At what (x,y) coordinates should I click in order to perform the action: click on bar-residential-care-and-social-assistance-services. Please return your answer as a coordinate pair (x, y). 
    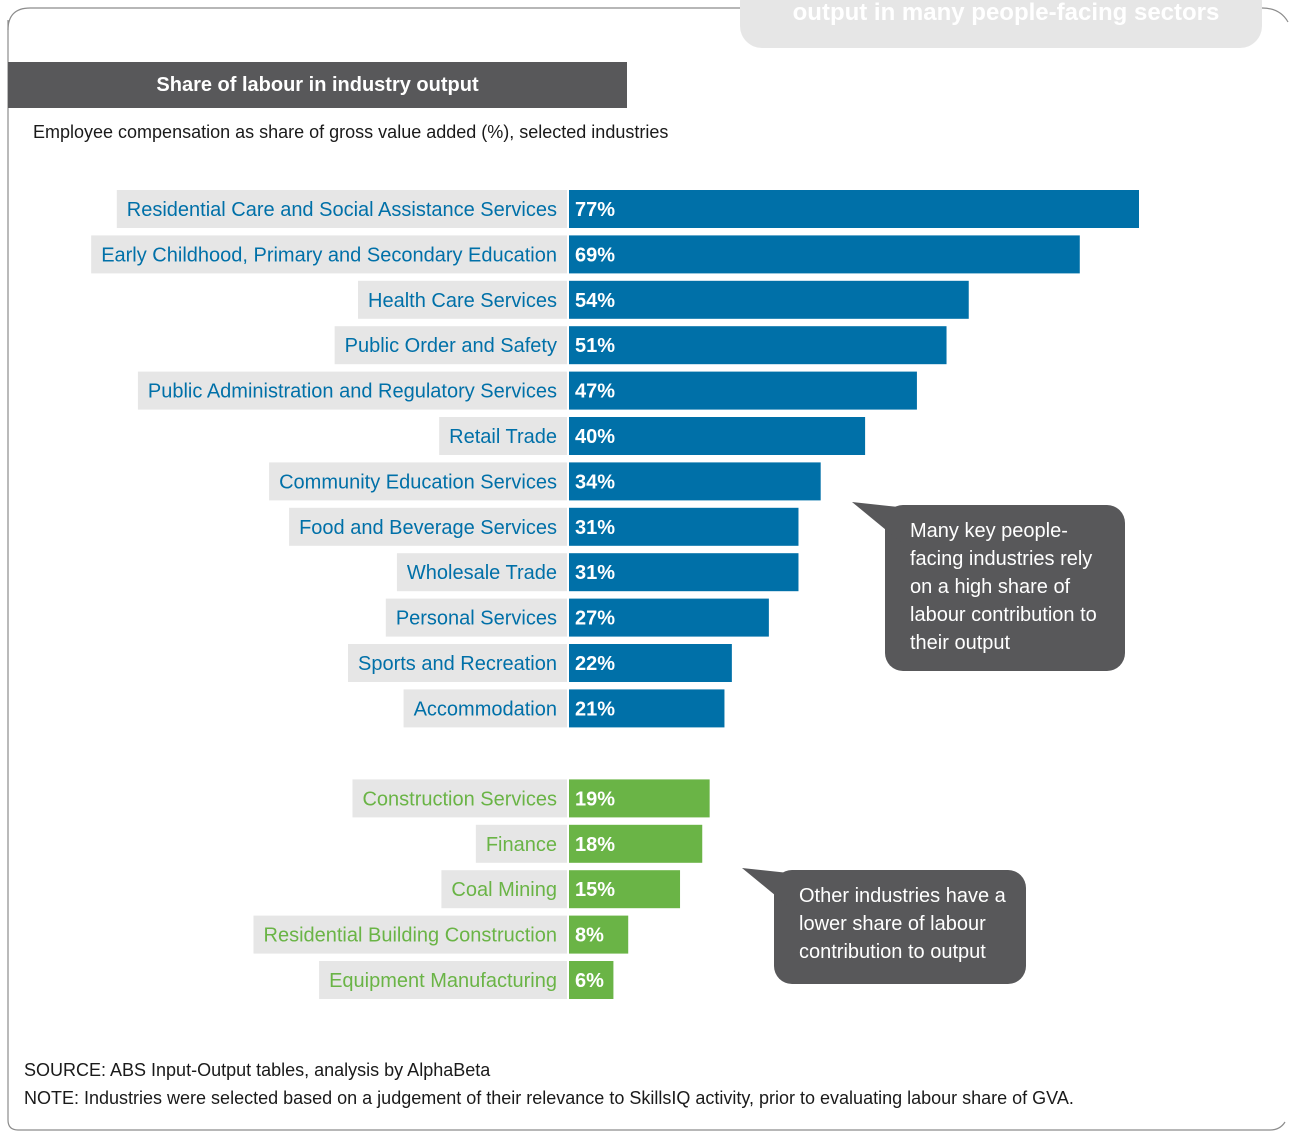
    Looking at the image, I should click on (854, 209).